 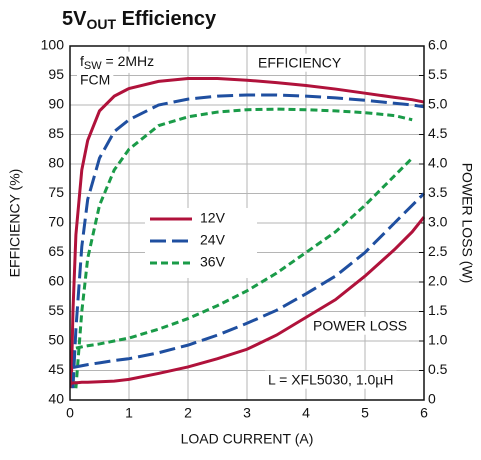 I want to click on annotation-loss: POWER LOSS, so click(x=360, y=326).